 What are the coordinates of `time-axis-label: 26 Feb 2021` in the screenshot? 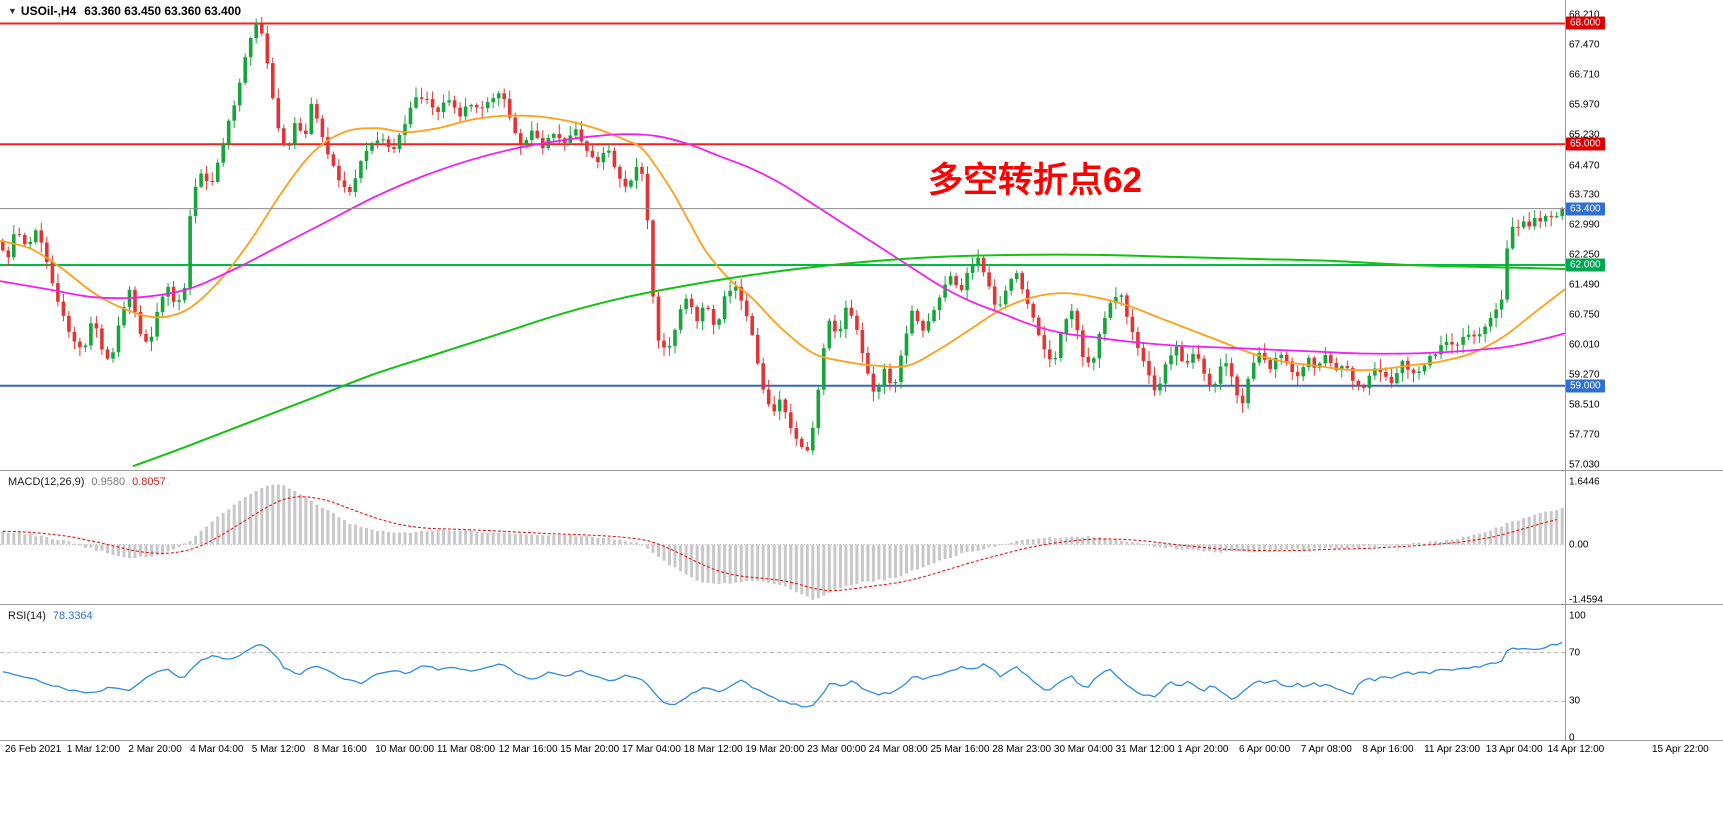 It's located at (33, 749).